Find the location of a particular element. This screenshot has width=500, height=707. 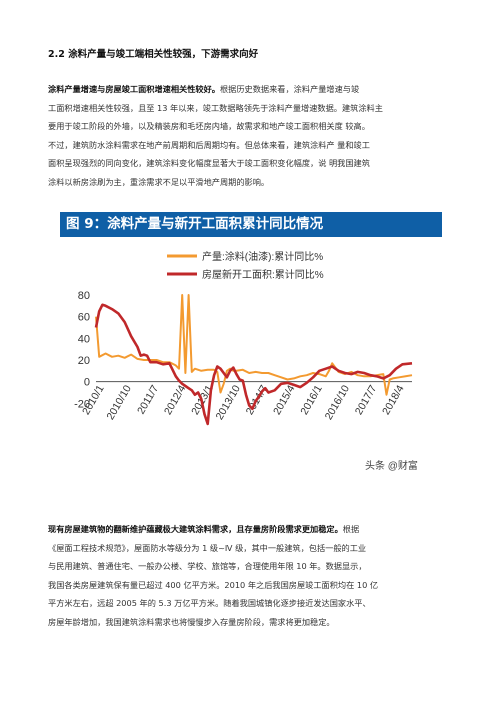

x-tick-label: 2017/7 is located at coordinates (366, 400).